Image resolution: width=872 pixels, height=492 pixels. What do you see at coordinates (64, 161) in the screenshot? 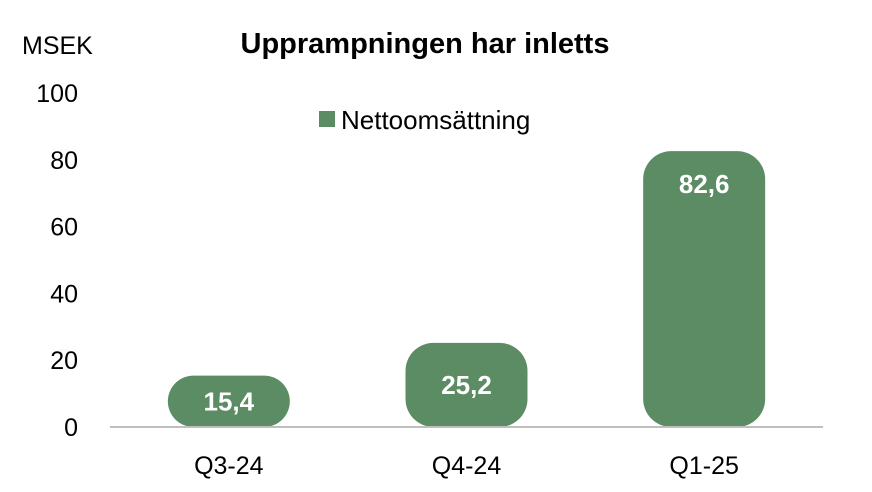
I see `y-tick-label: 80` at bounding box center [64, 161].